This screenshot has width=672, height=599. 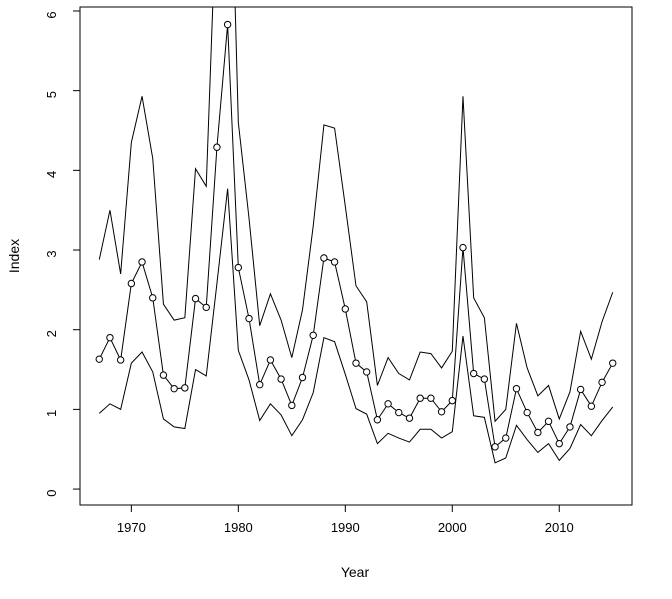 What do you see at coordinates (62, 253) in the screenshot?
I see `y-axis: 0 1 2 3 4 5 6` at bounding box center [62, 253].